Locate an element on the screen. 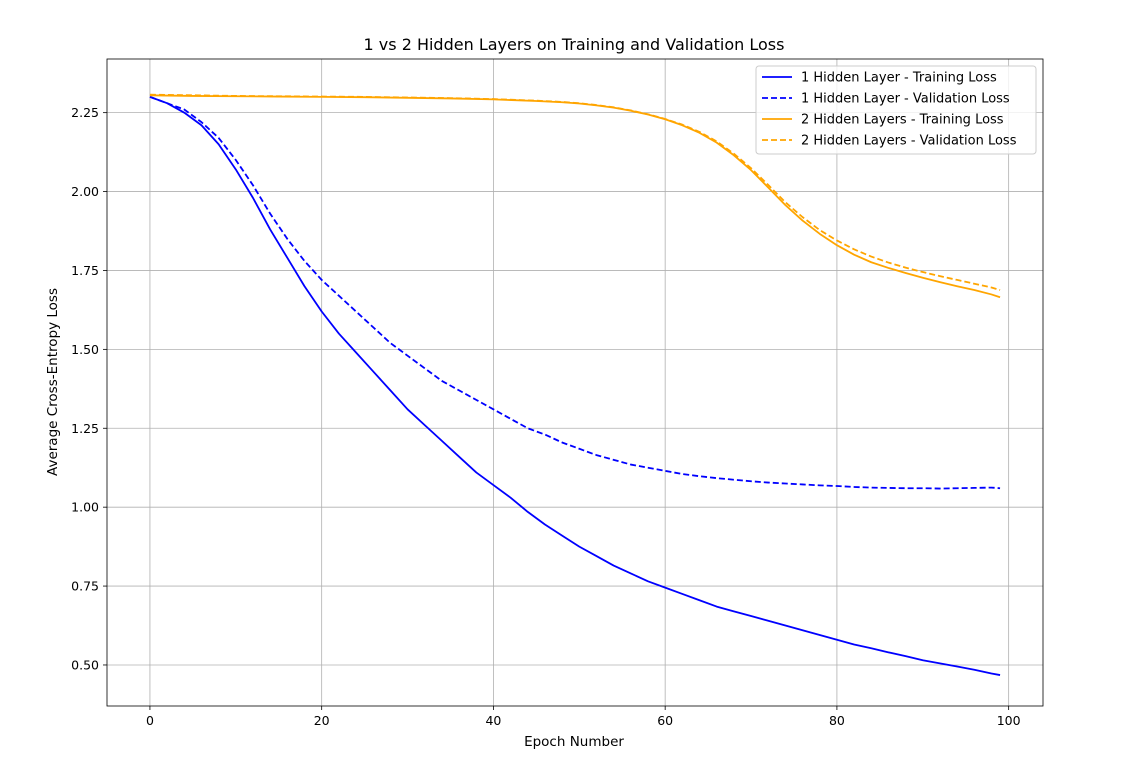  legend-frame is located at coordinates (896, 110).